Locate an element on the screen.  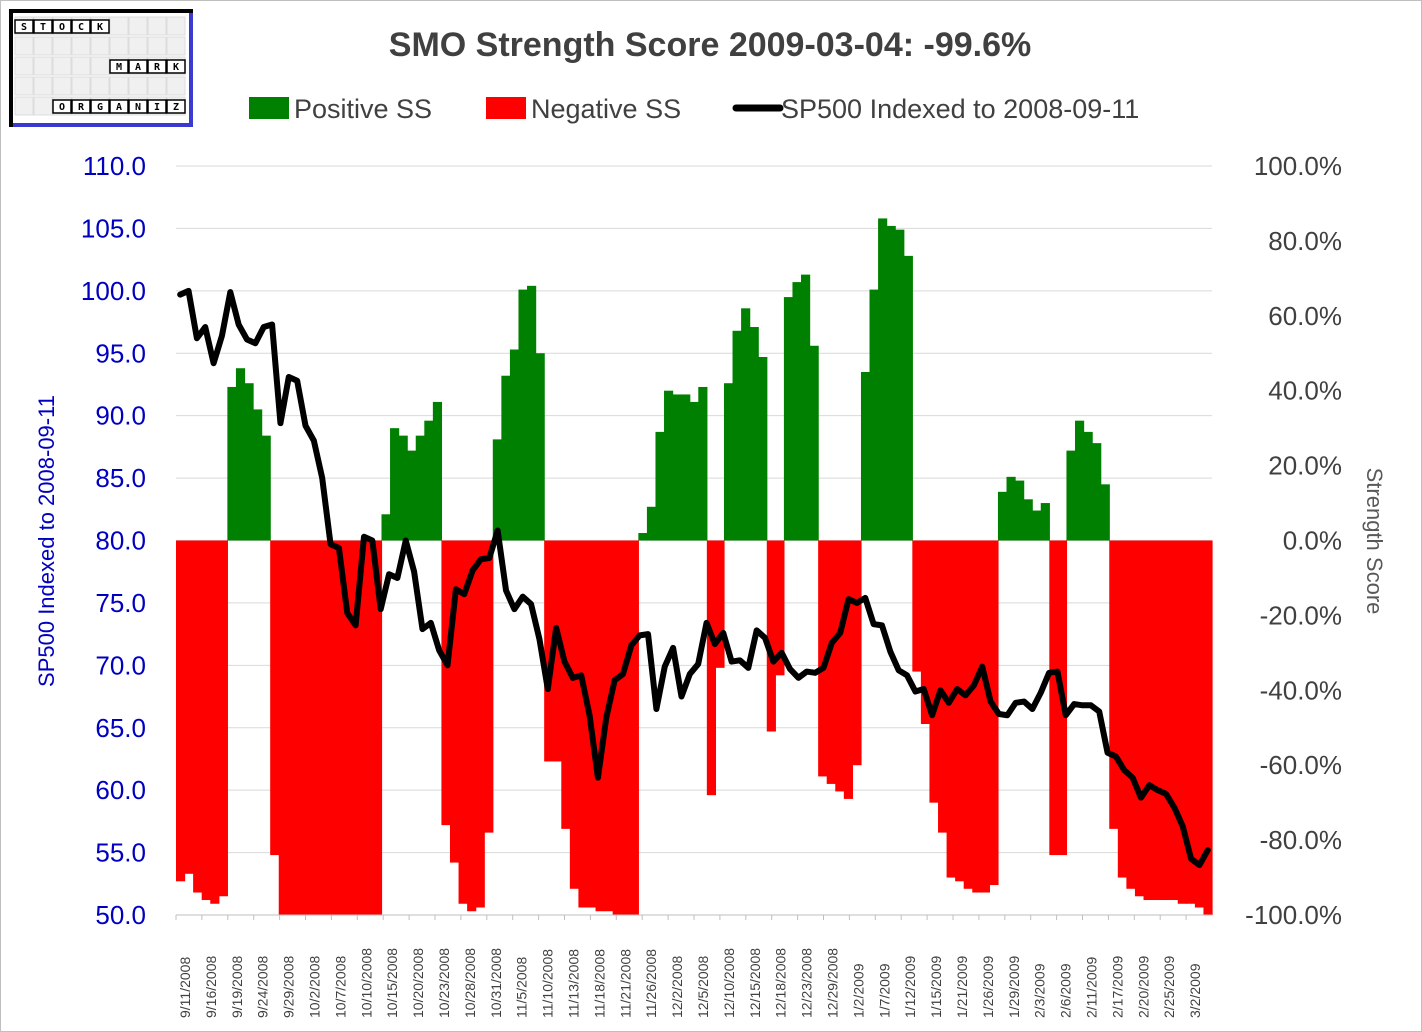
y-tick-left: 50.0 is located at coordinates (120, 915).